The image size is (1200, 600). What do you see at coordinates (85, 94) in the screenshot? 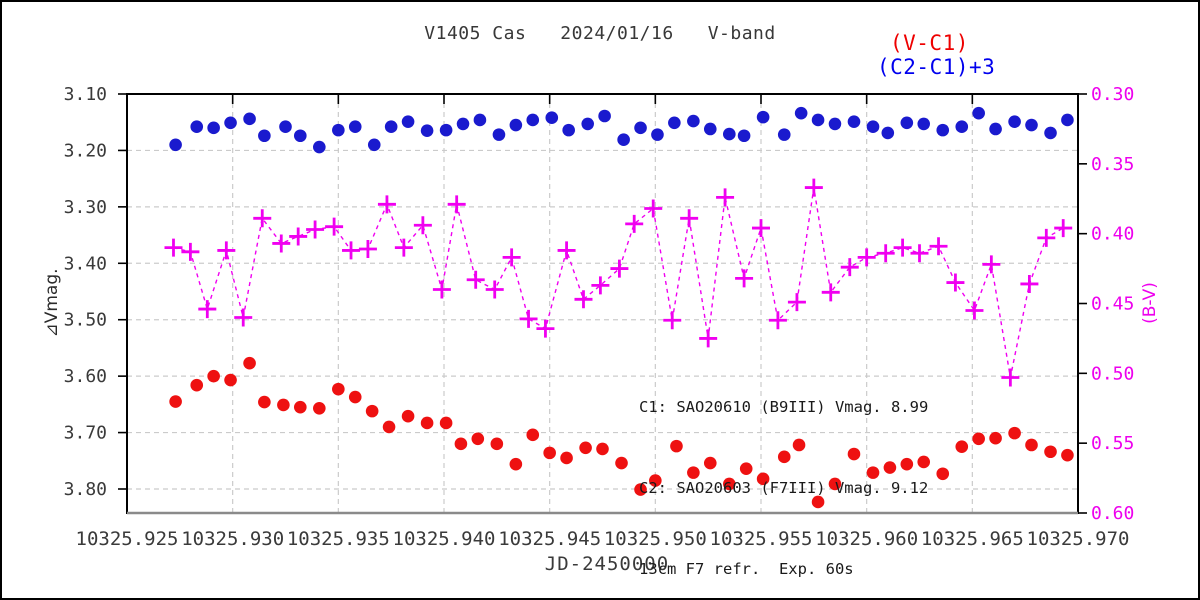
I see `yleft-tick-label: 3.10` at bounding box center [85, 94].